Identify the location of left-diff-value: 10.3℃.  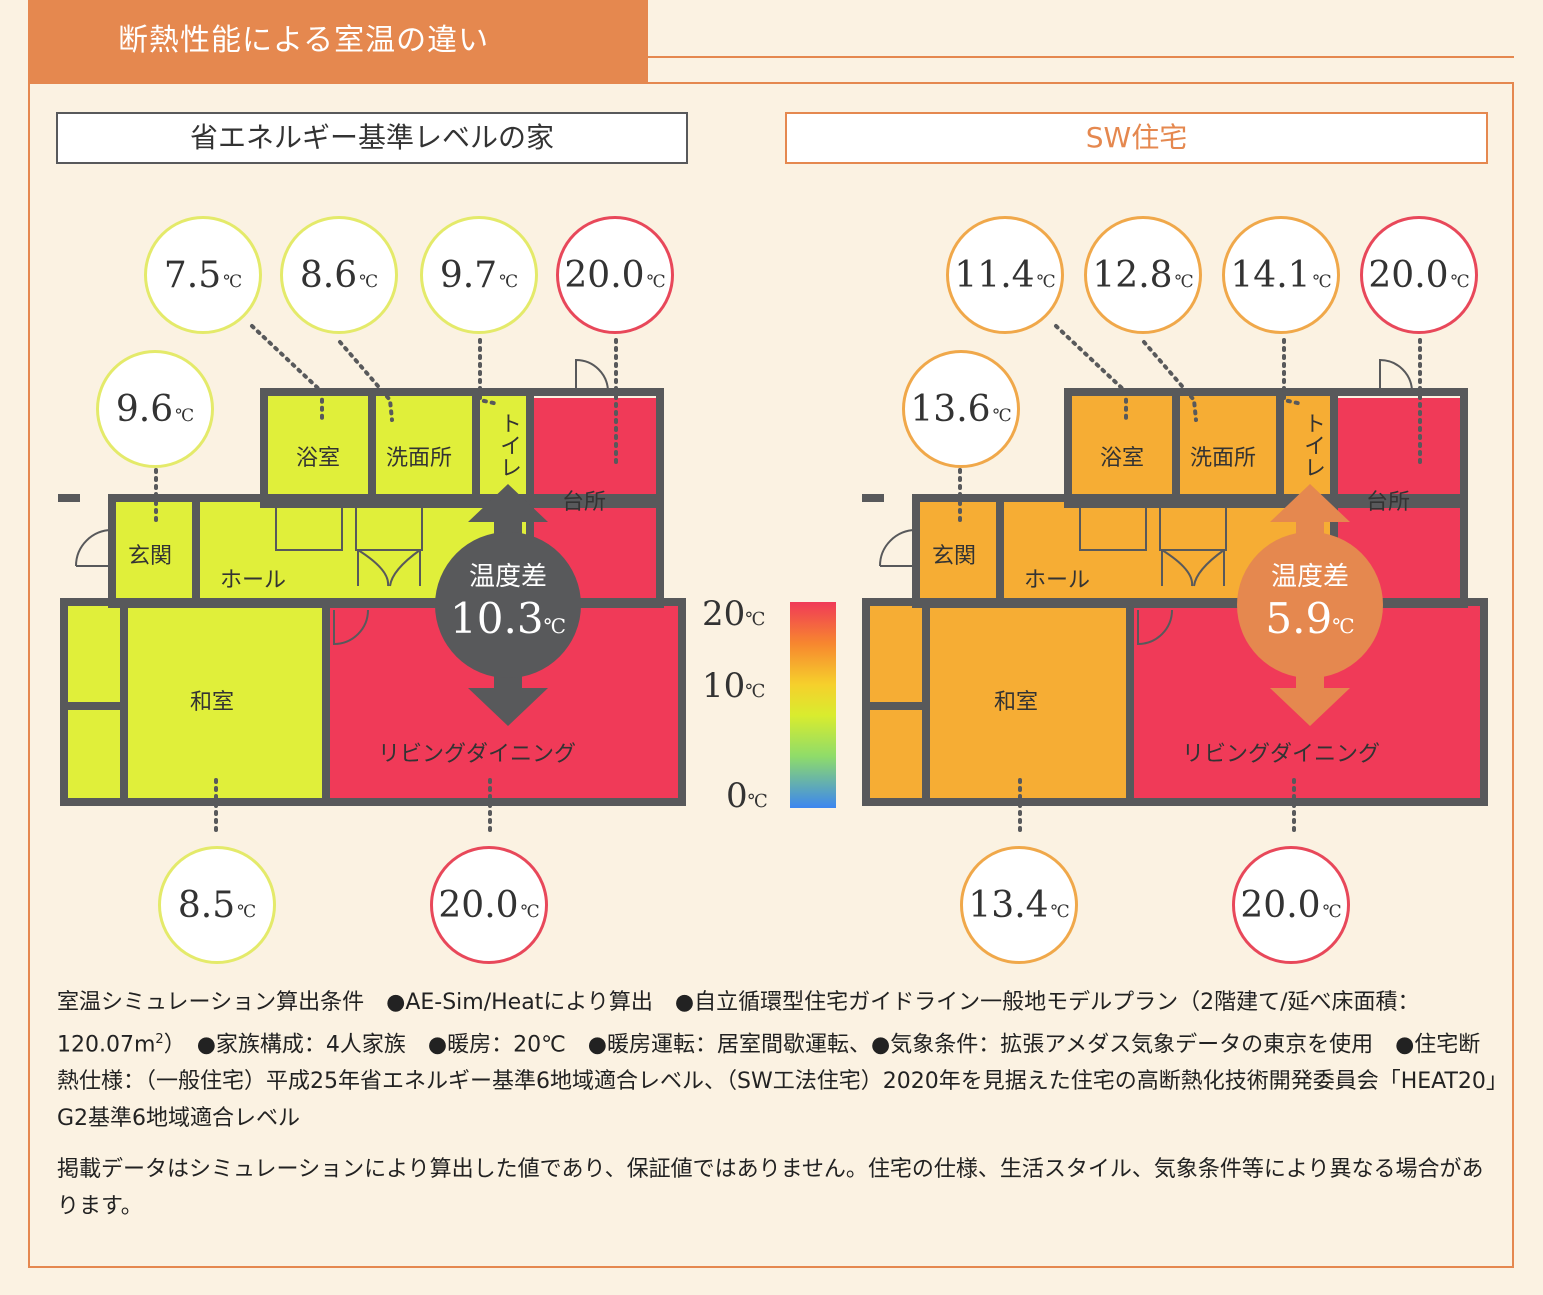
(508, 618).